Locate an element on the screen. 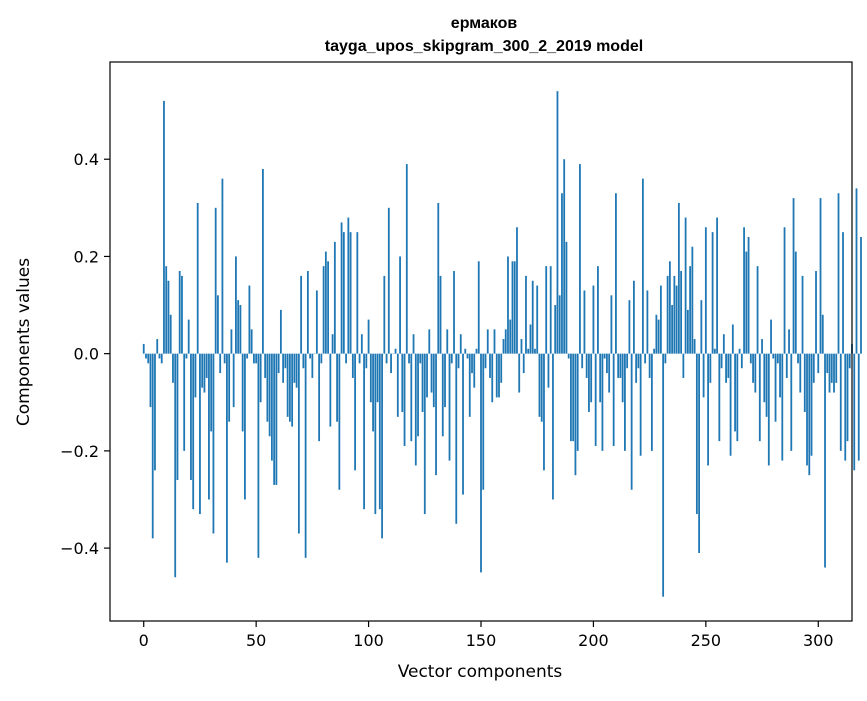 This screenshot has height=701, width=867. x-axis-label: Vector components is located at coordinates (480, 672).